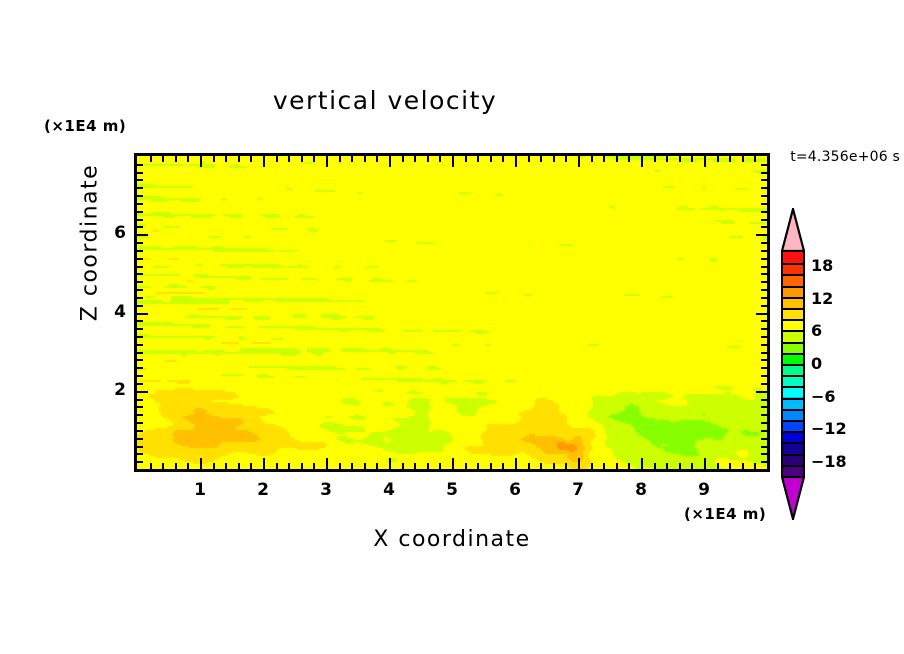  I want to click on x-axis-title: X coordinate, so click(452, 539).